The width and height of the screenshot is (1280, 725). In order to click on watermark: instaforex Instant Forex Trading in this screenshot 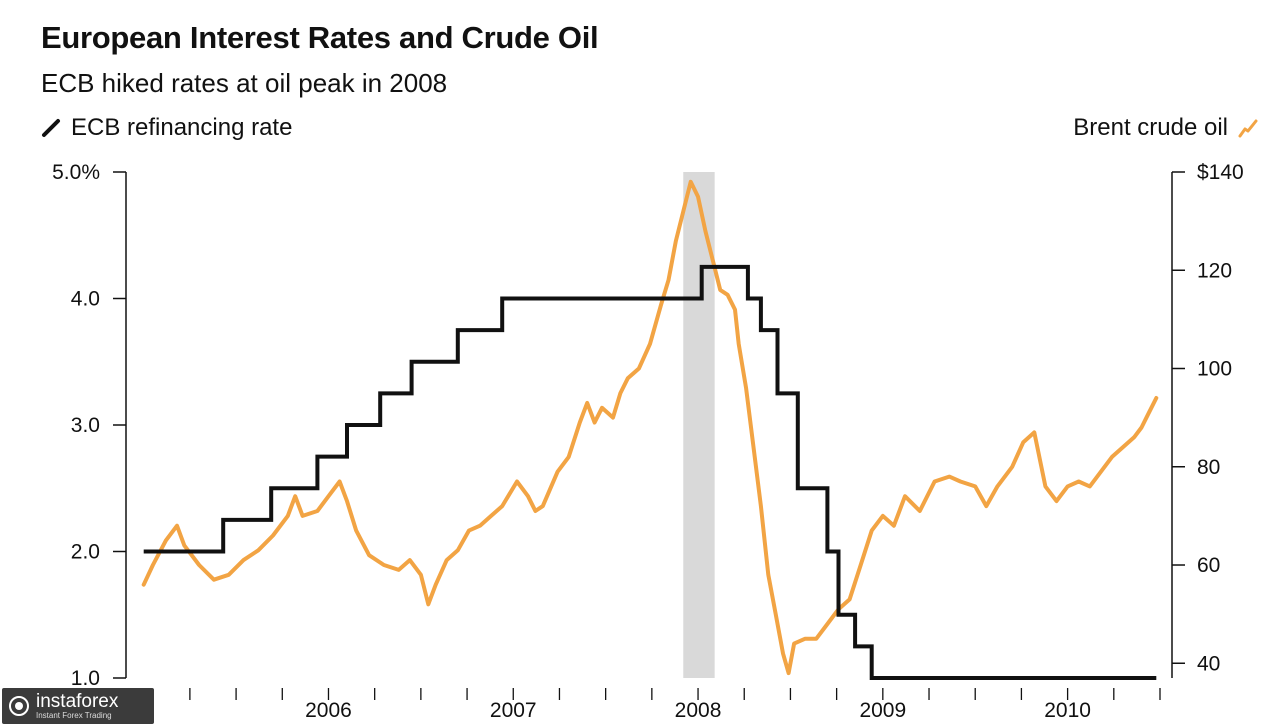, I will do `click(78, 706)`.